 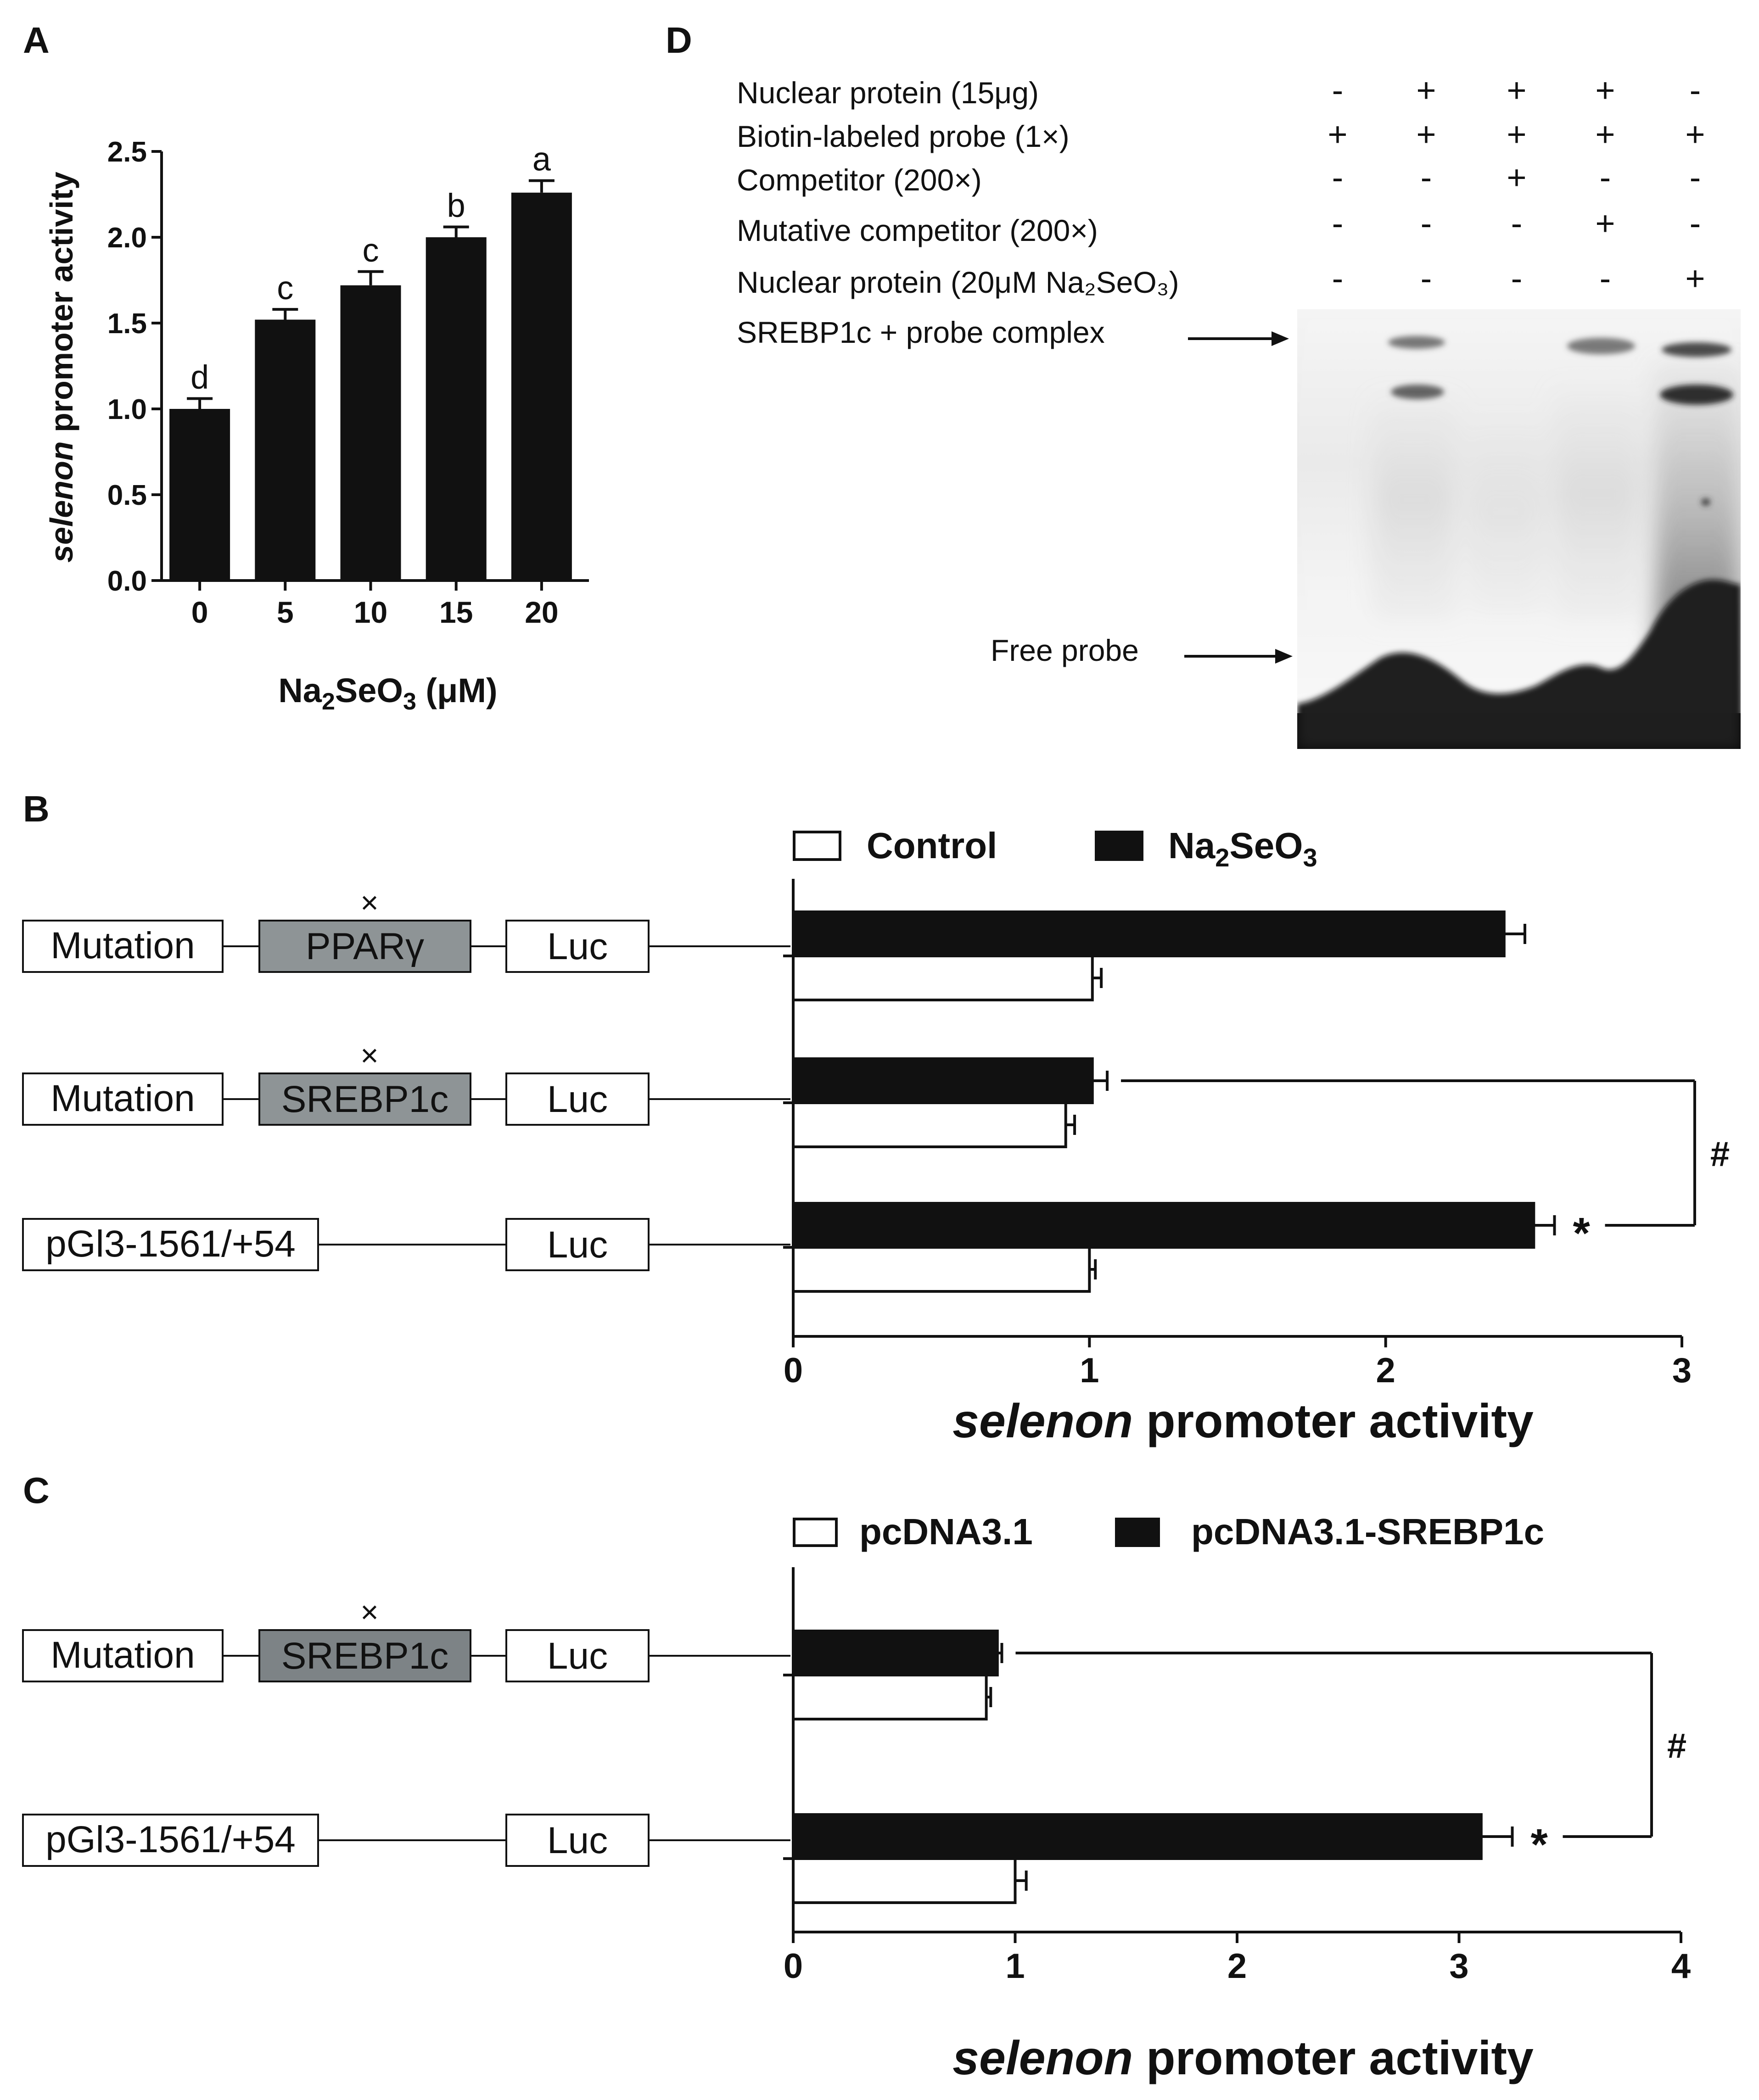 I want to click on panel-a-x-tick-label: 5, so click(x=285, y=612).